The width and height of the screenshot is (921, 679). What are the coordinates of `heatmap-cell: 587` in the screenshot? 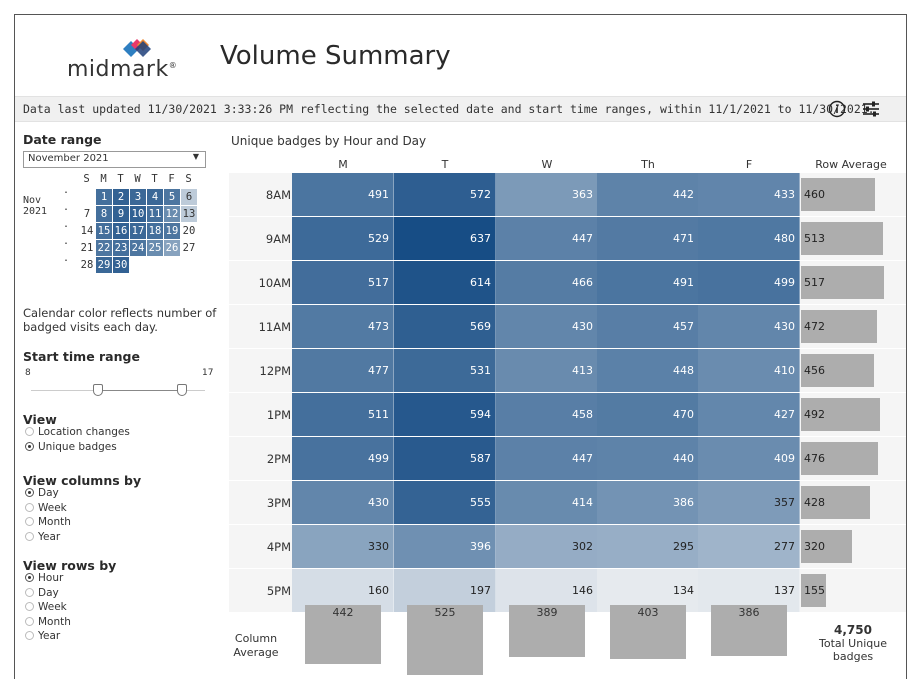 It's located at (445, 458).